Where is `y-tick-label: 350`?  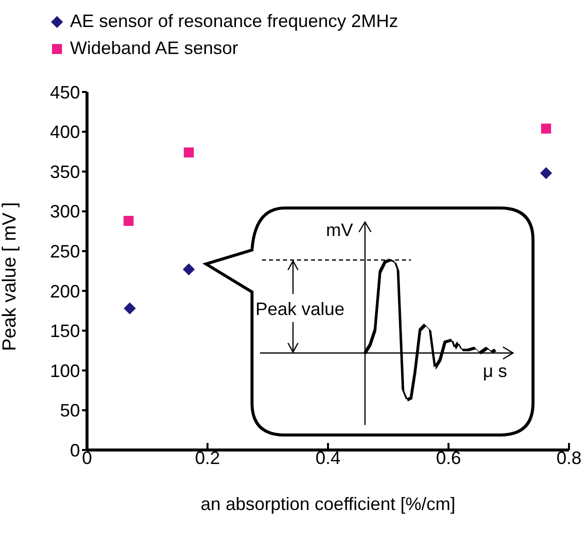
y-tick-label: 350 is located at coordinates (65, 172).